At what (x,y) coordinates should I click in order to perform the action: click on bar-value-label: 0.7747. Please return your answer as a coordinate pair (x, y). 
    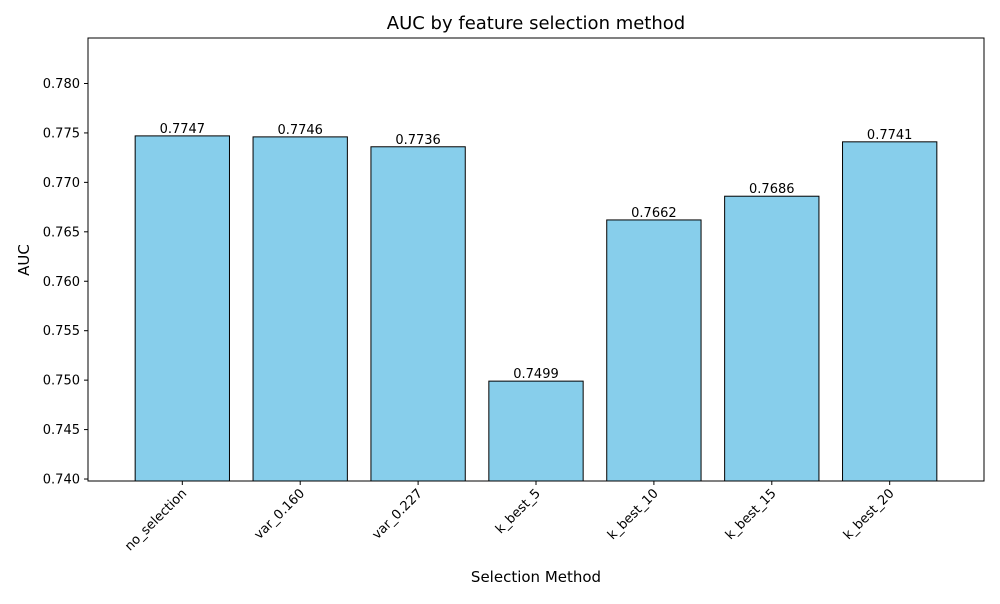
    Looking at the image, I should click on (183, 129).